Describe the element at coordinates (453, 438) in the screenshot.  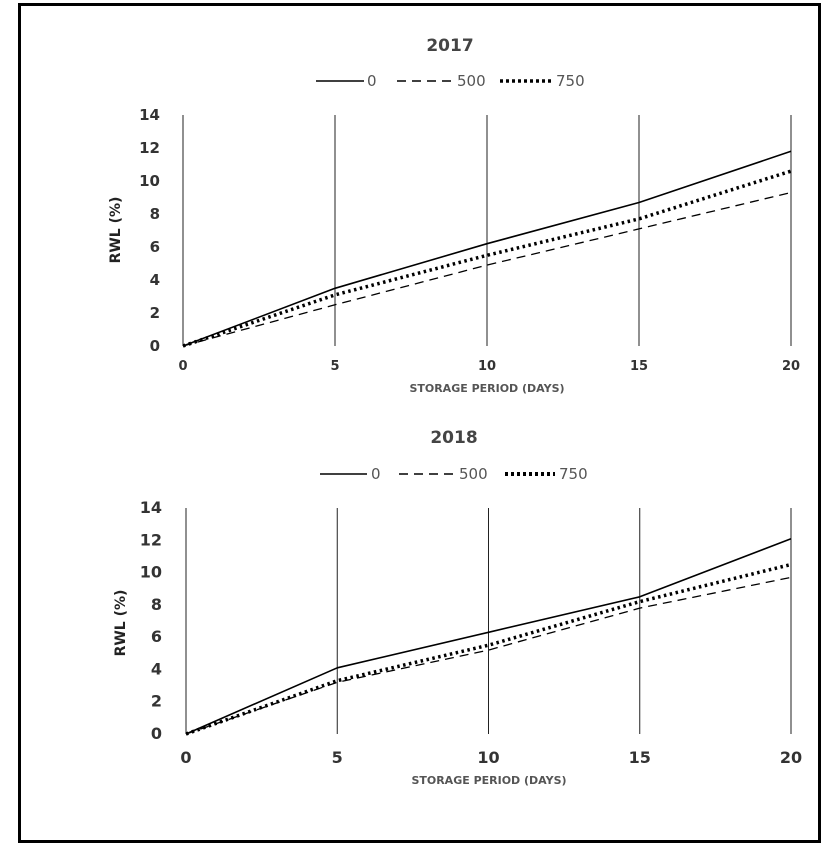
I see `chart-title: 2018` at that location.